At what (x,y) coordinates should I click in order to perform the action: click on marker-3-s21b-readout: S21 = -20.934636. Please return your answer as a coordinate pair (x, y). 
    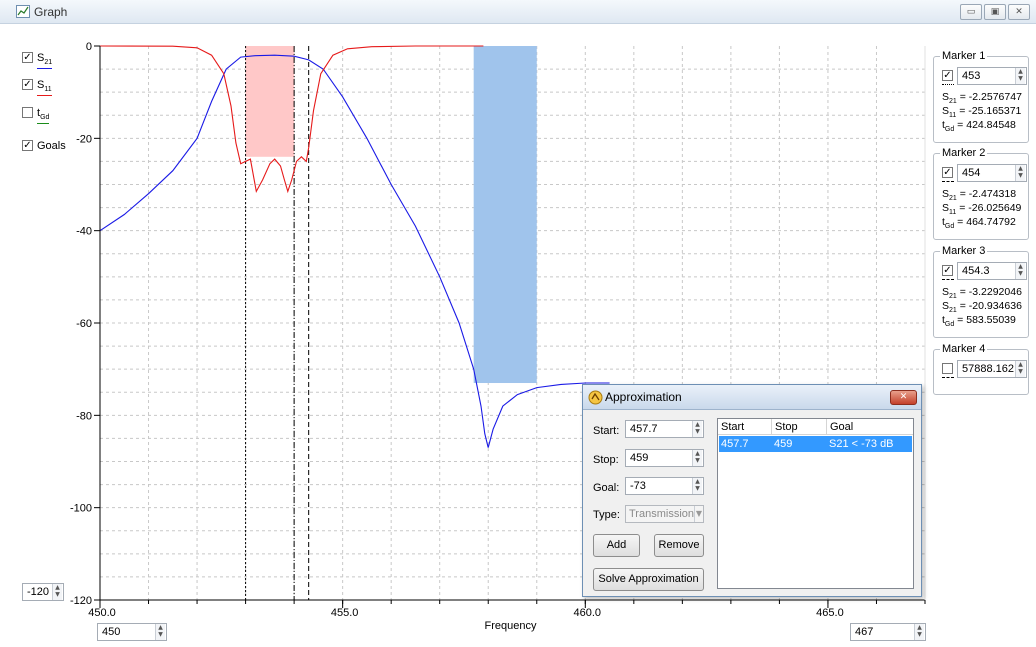
    Looking at the image, I should click on (982, 307).